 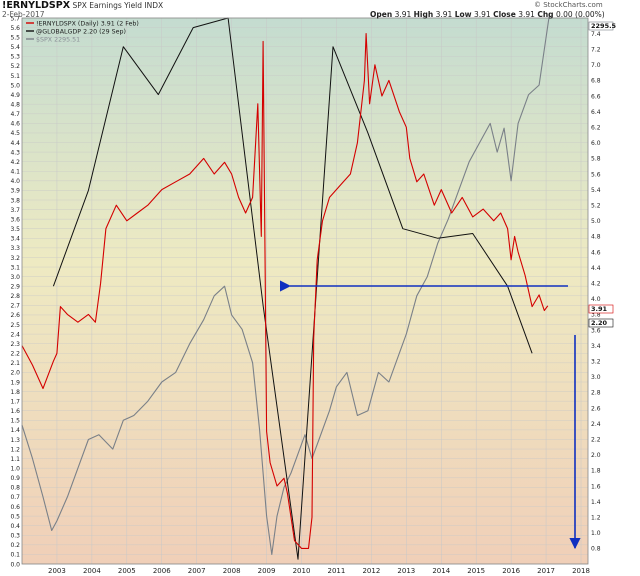 What do you see at coordinates (596, 455) in the screenshot?
I see `right-tick-label: 2.0` at bounding box center [596, 455].